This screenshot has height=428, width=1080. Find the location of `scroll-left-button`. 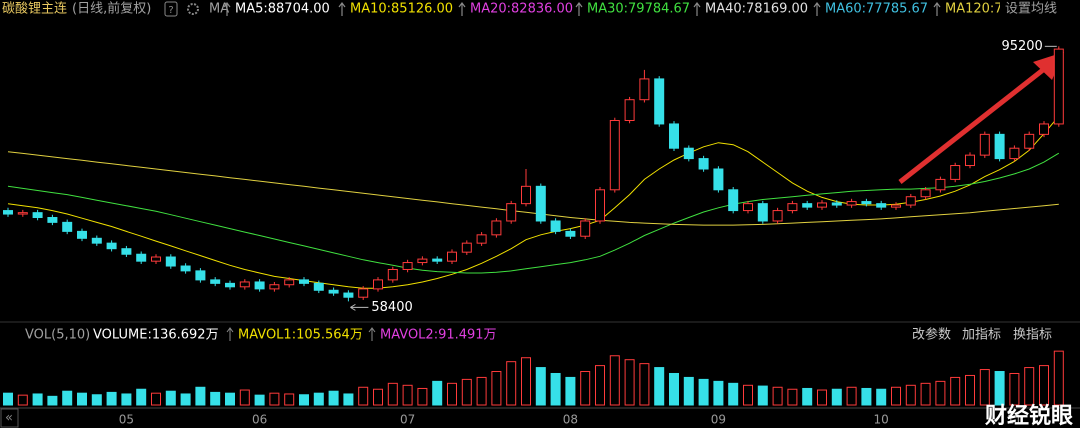

scroll-left-button is located at coordinates (9, 418).